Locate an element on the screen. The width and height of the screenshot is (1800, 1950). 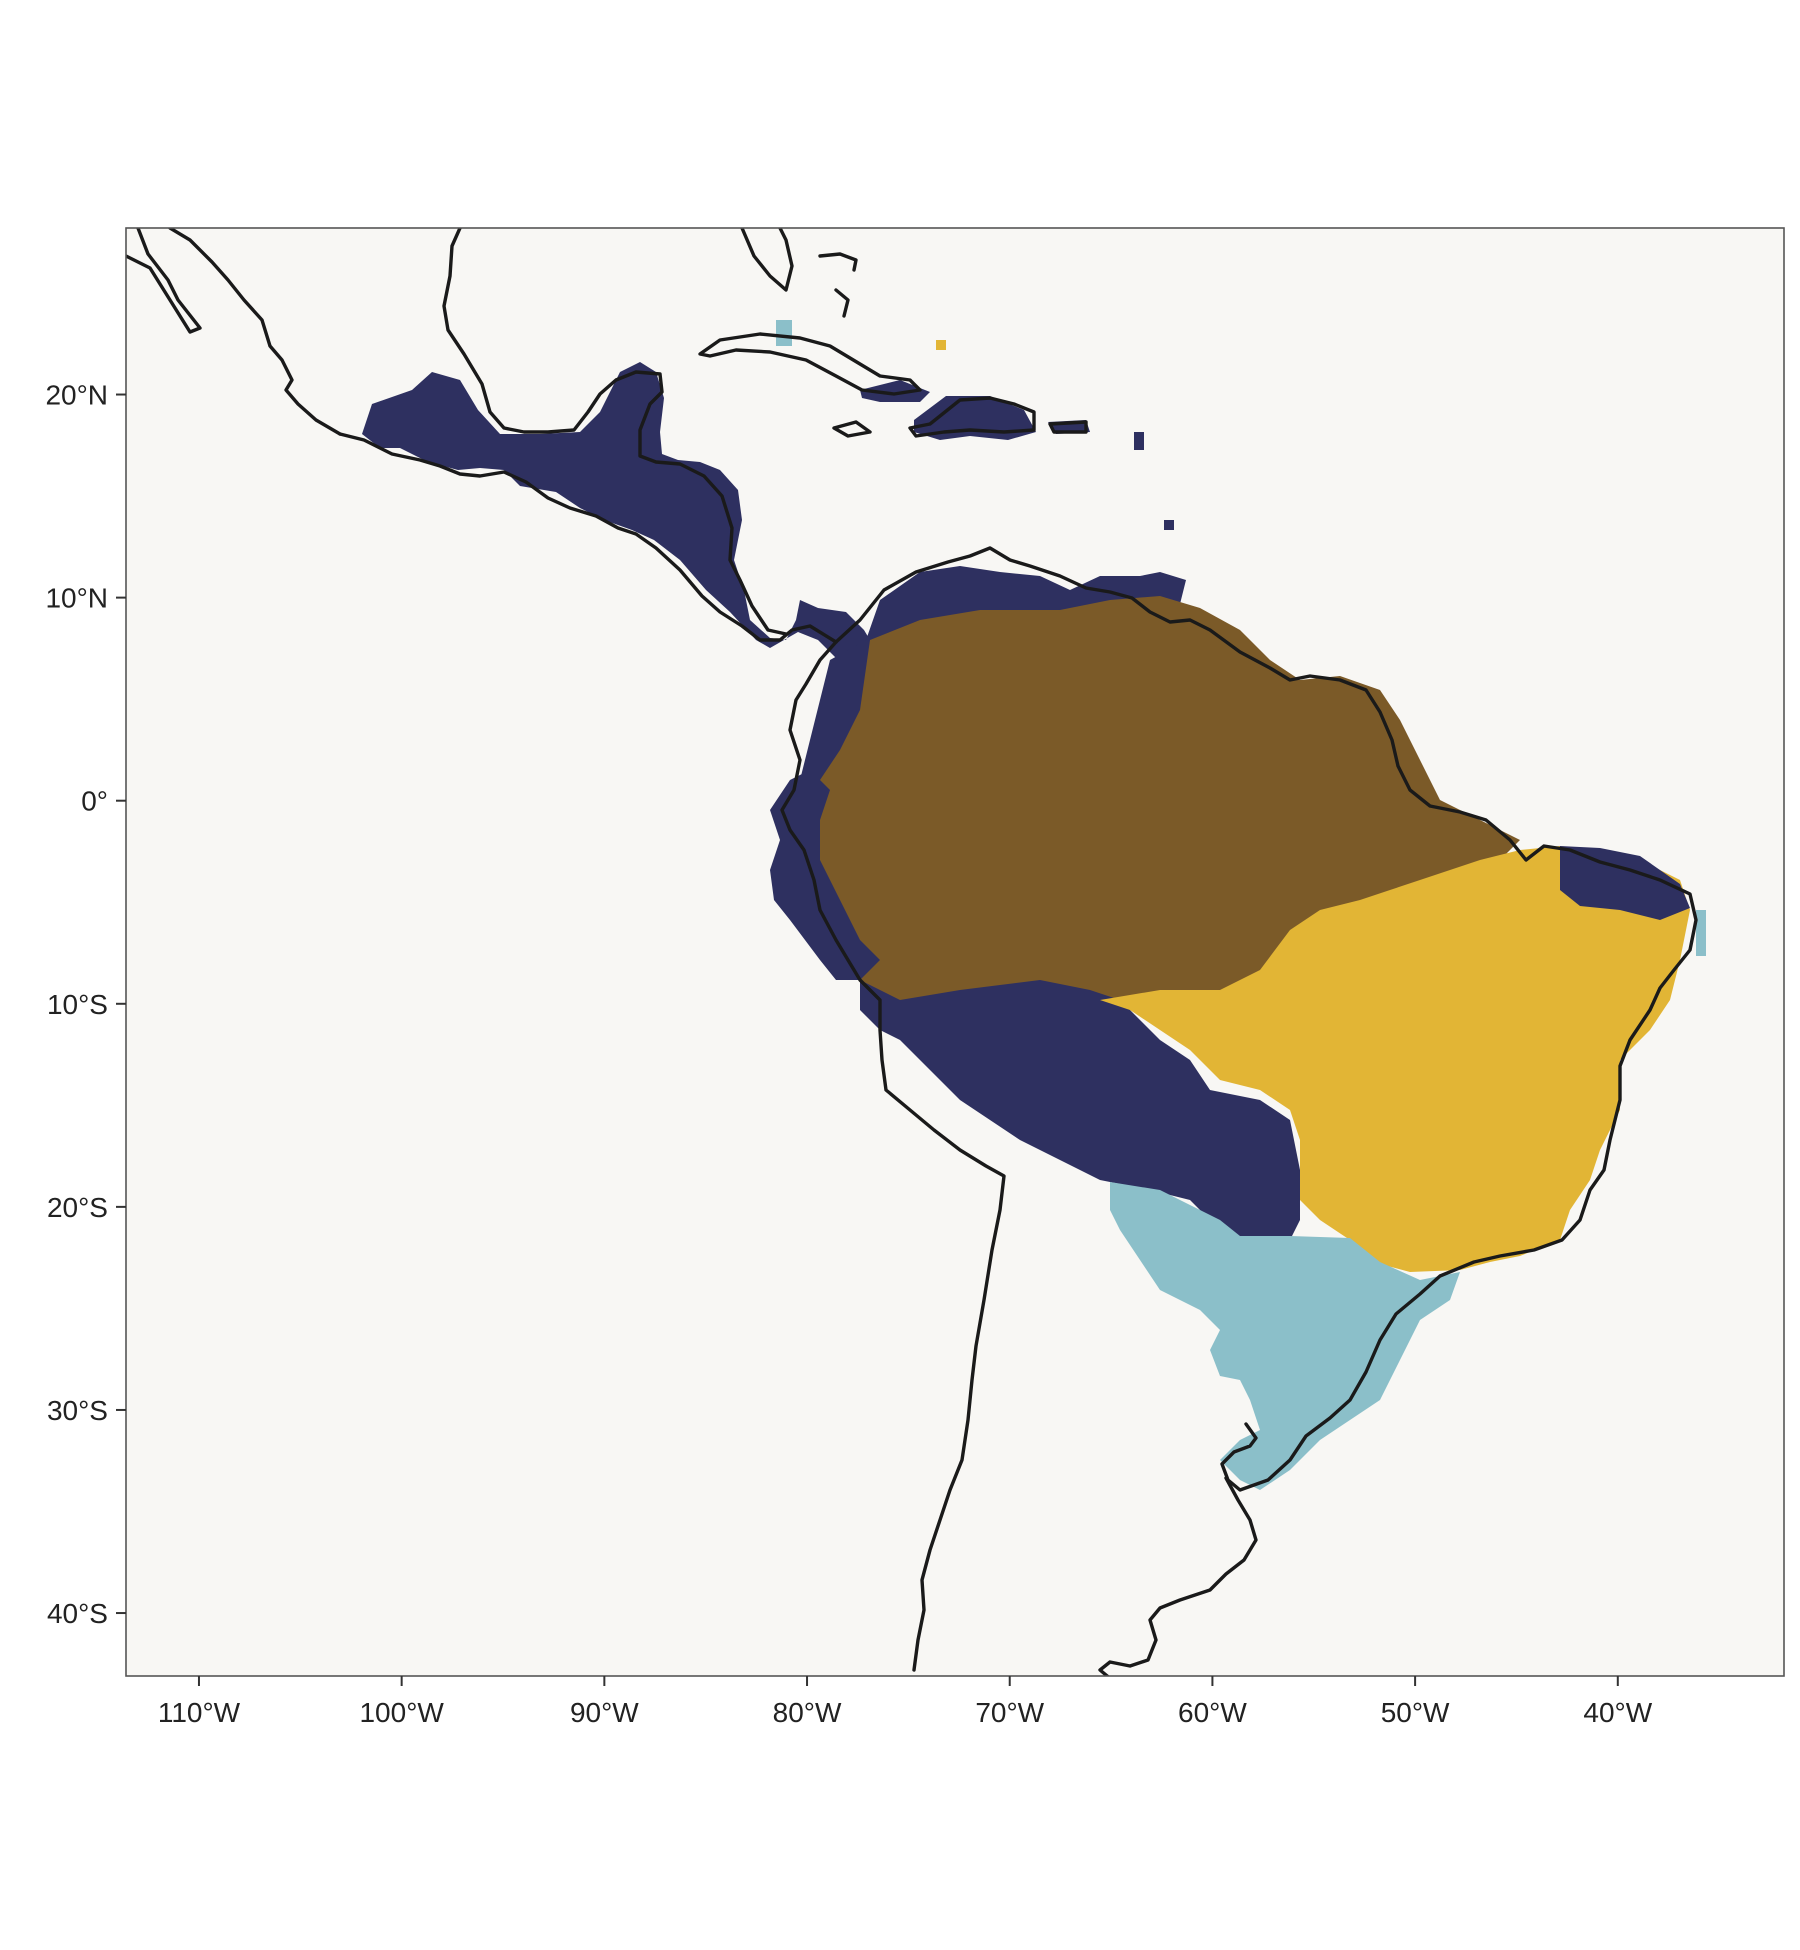
coastline-pacific-south-america is located at coordinates (893, 1156).